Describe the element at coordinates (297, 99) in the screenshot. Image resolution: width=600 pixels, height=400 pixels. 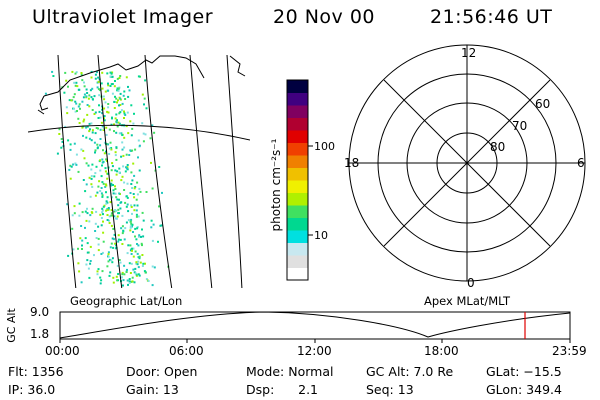
I see `colorbar-segment` at that location.